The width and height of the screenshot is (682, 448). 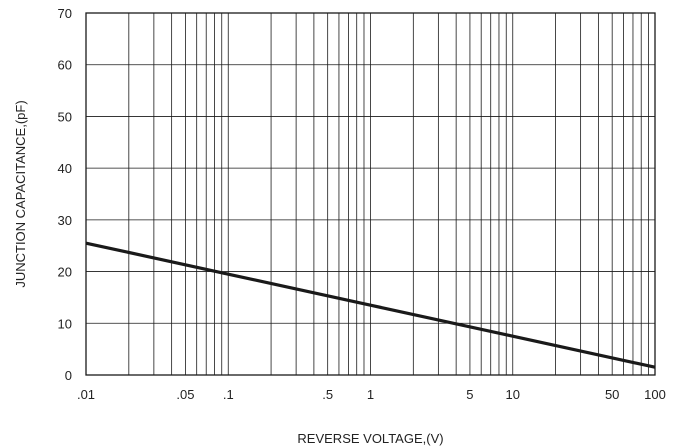 I want to click on x-tick-label: .01, so click(x=86, y=394).